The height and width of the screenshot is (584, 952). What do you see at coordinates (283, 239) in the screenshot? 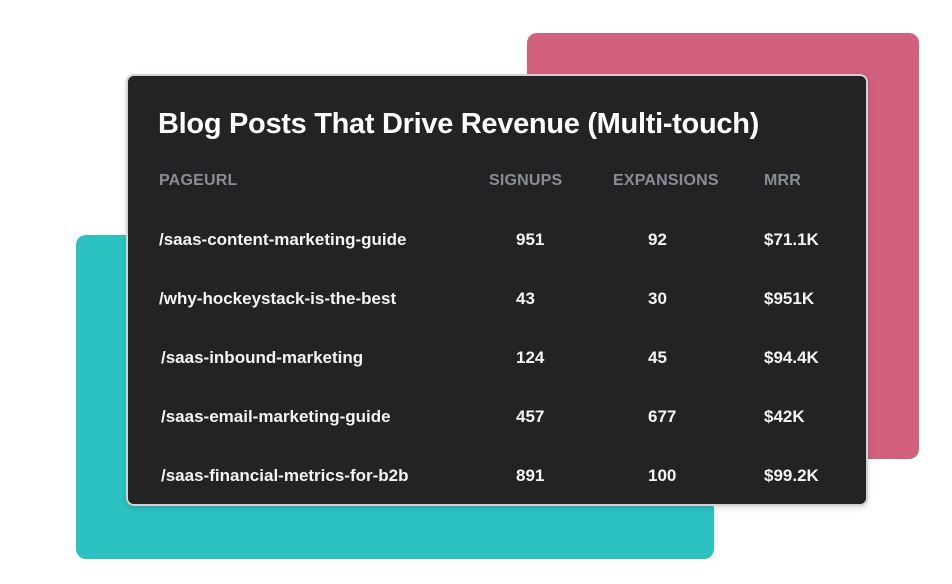
I see `table-row-url: /saas-content-marketing-guide` at bounding box center [283, 239].